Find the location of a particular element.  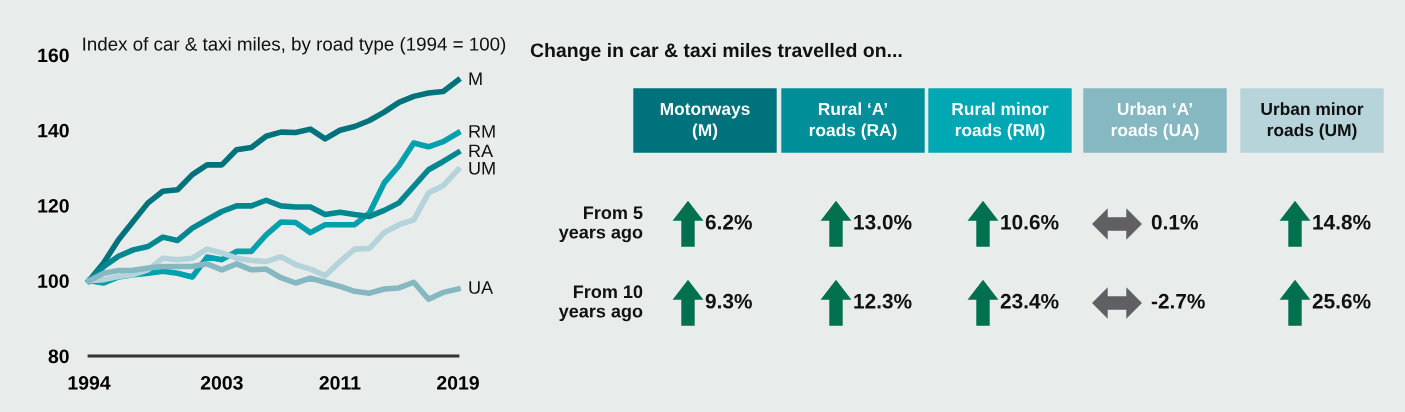

y-tick-label: 120 is located at coordinates (53, 205).